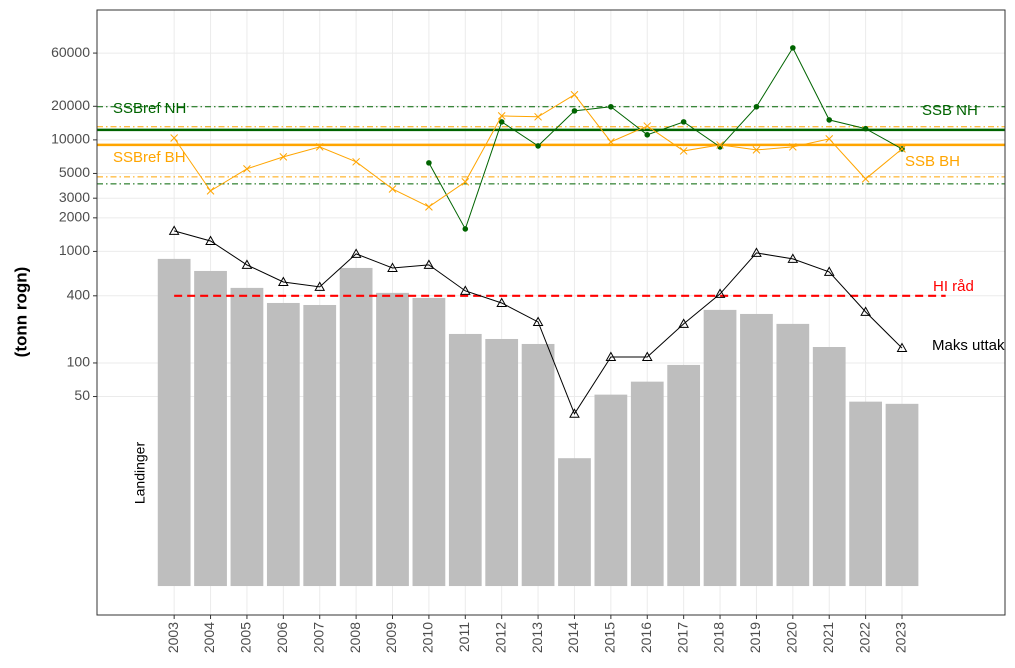 Image resolution: width=1015 pixels, height=668 pixels. What do you see at coordinates (149, 157) in the screenshot?
I see `reference-label: SSBref BH` at bounding box center [149, 157].